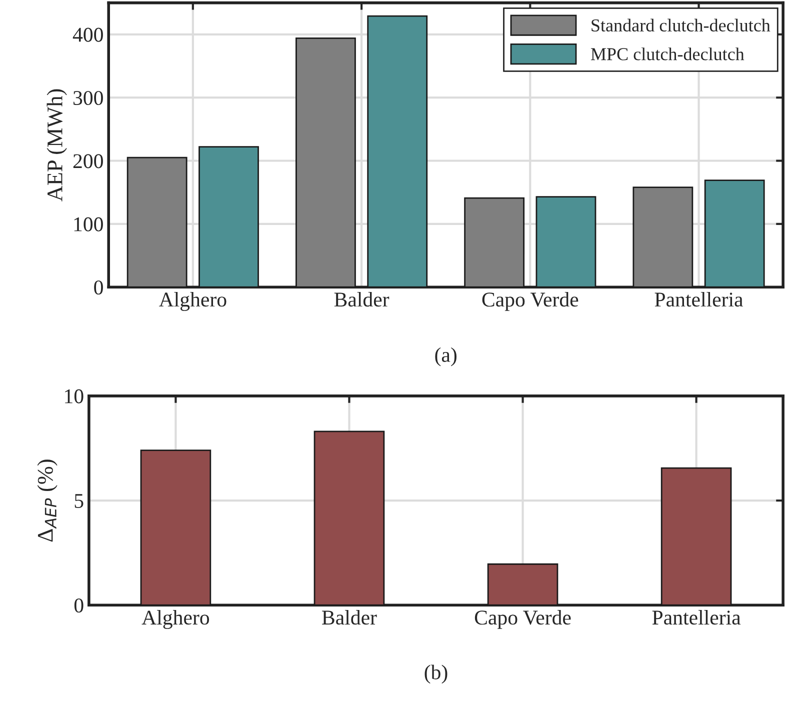 Image resolution: width=787 pixels, height=702 pixels. I want to click on y-tick-label: 400, so click(87, 35).